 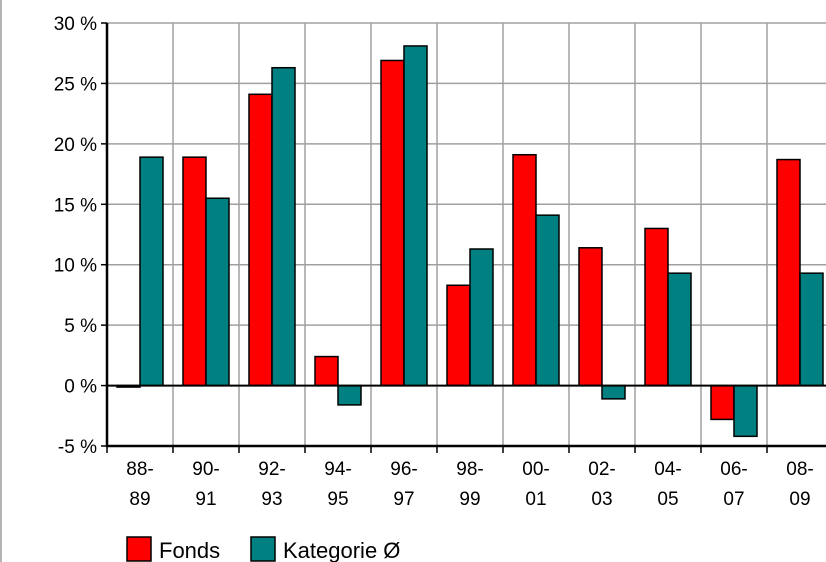 I want to click on y-tick-label: 20 %, so click(x=75, y=145).